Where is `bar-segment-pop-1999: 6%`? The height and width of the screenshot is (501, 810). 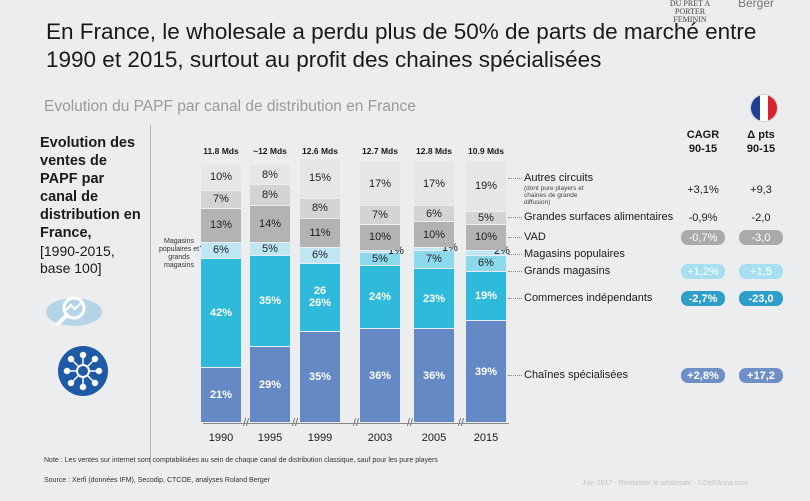
bar-segment-pop-1999: 6% is located at coordinates (320, 255).